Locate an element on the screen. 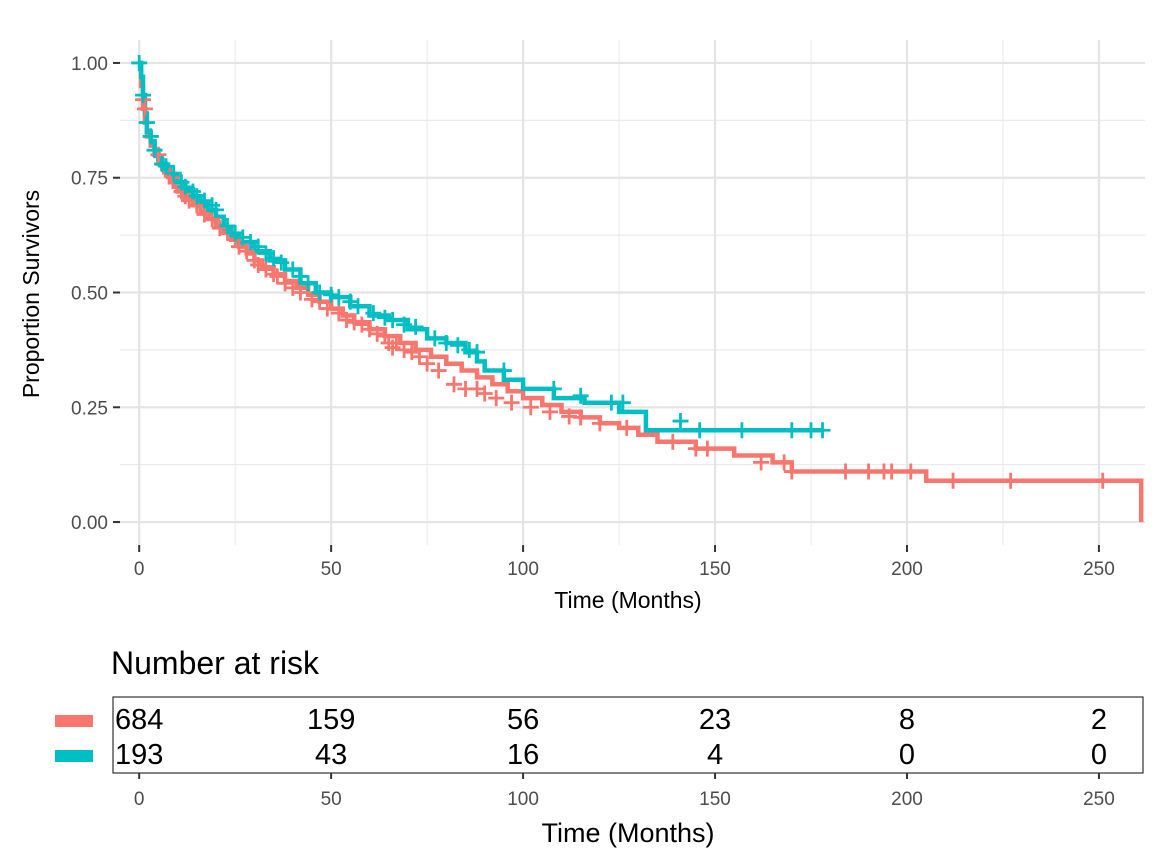 This screenshot has width=1160, height=865. x-tick-label: 0 is located at coordinates (139, 569).